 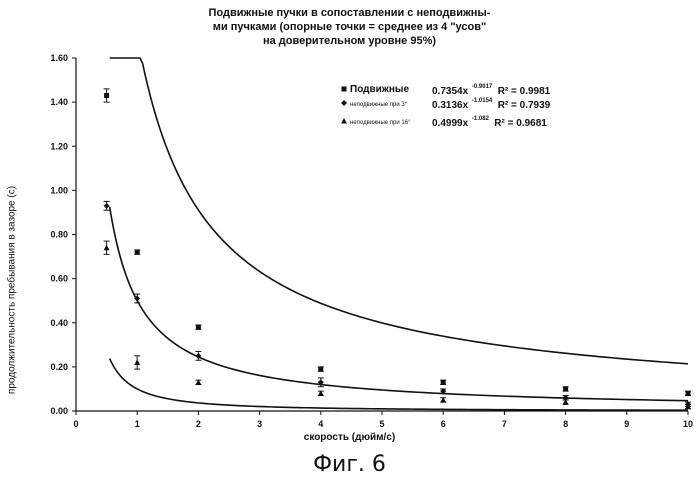 I want to click on legend-marker-square, so click(x=344, y=89).